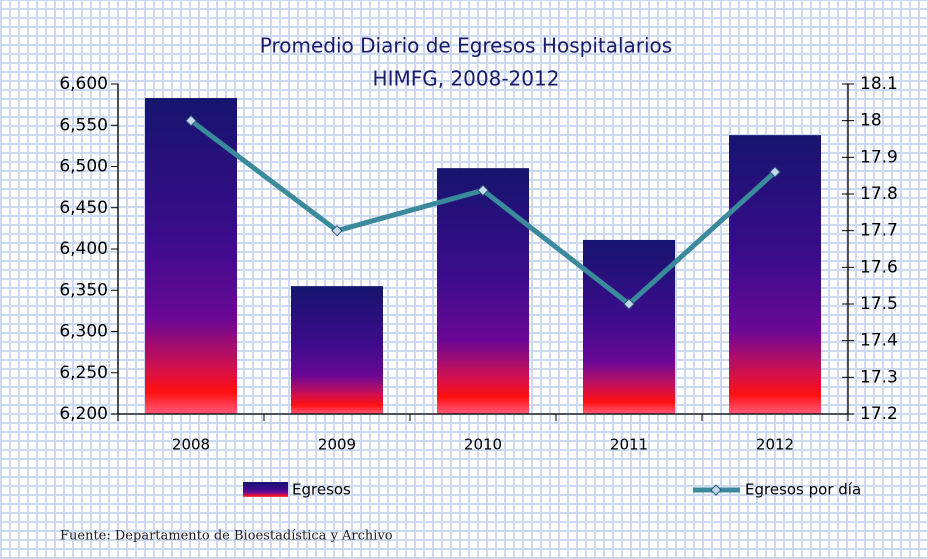 This screenshot has height=559, width=928. I want to click on x-tick-label: 2012, so click(775, 445).